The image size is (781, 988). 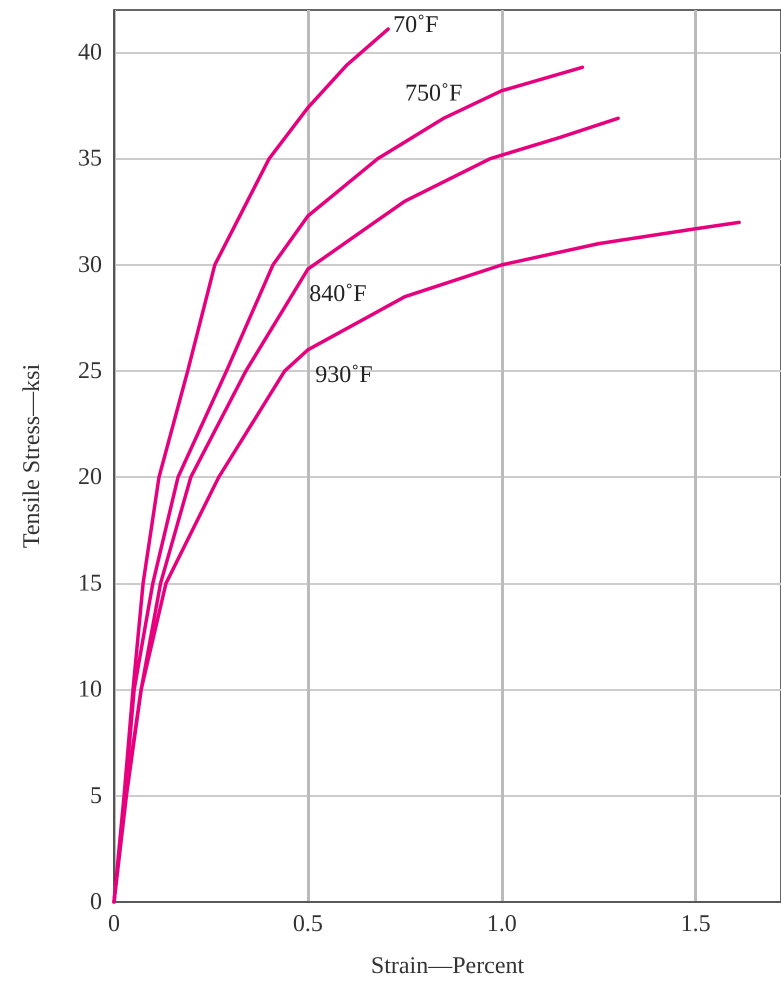 I want to click on series-label: 840˚F, so click(x=338, y=294).